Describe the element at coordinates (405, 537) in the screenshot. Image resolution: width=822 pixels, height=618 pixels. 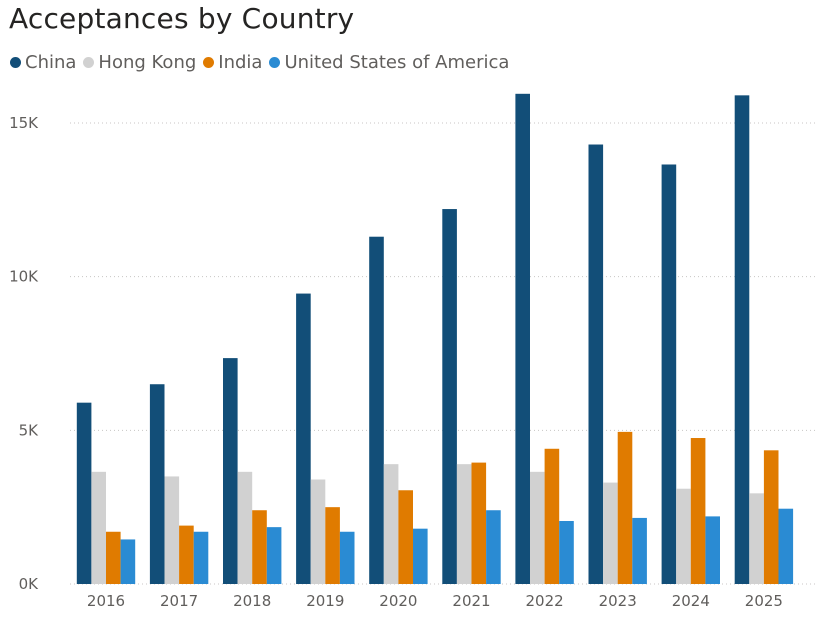
I see `bar-india-2020` at that location.